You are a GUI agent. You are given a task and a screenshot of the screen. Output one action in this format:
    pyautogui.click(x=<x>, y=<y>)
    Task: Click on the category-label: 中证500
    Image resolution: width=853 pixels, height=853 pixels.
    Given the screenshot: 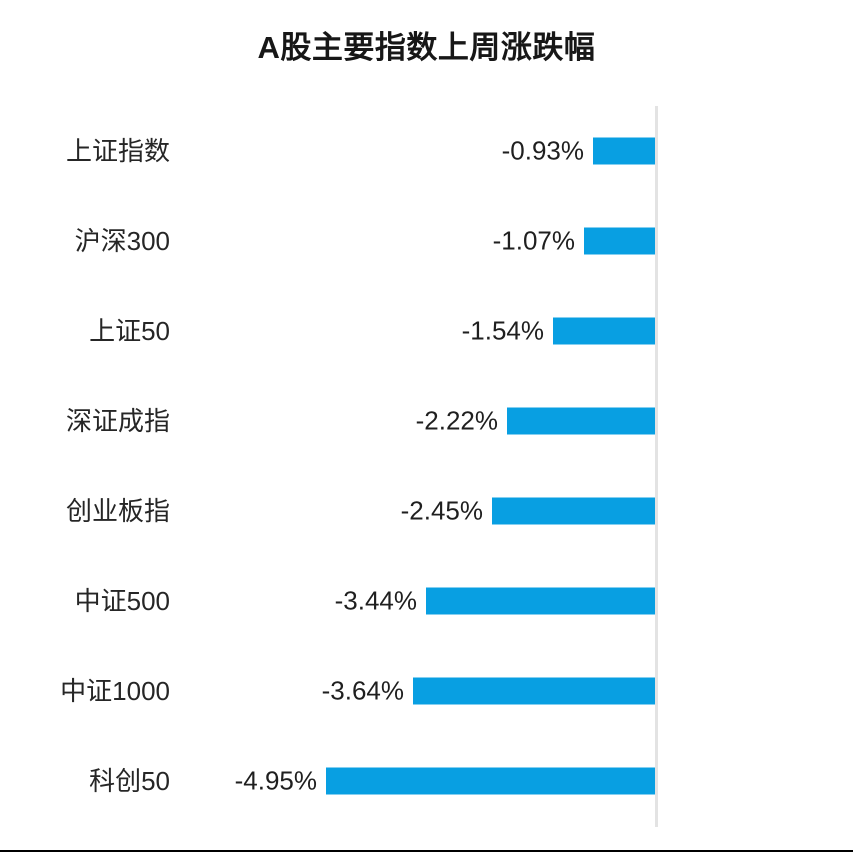 What is the action you would take?
    pyautogui.click(x=122, y=601)
    